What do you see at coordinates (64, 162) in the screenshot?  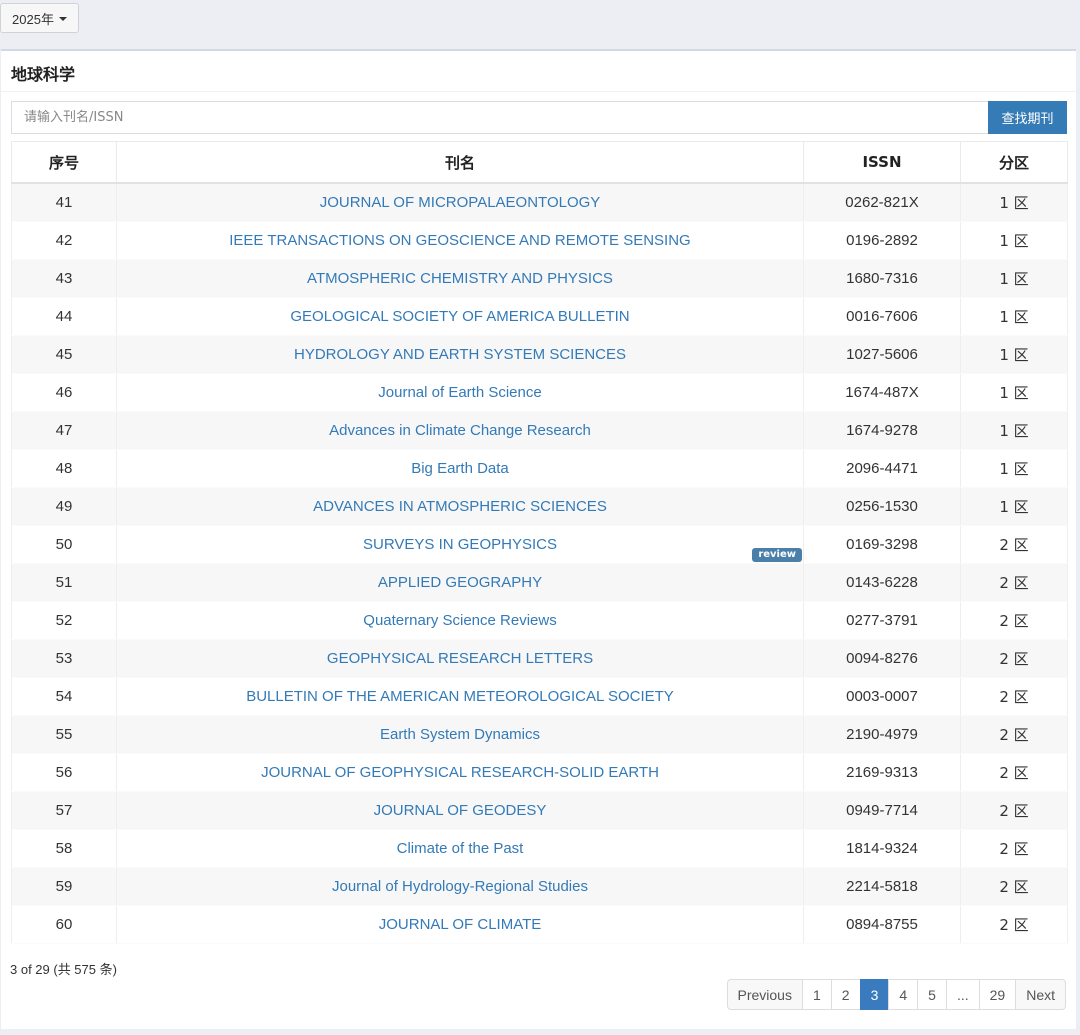 I see `column-header-number: 序号` at bounding box center [64, 162].